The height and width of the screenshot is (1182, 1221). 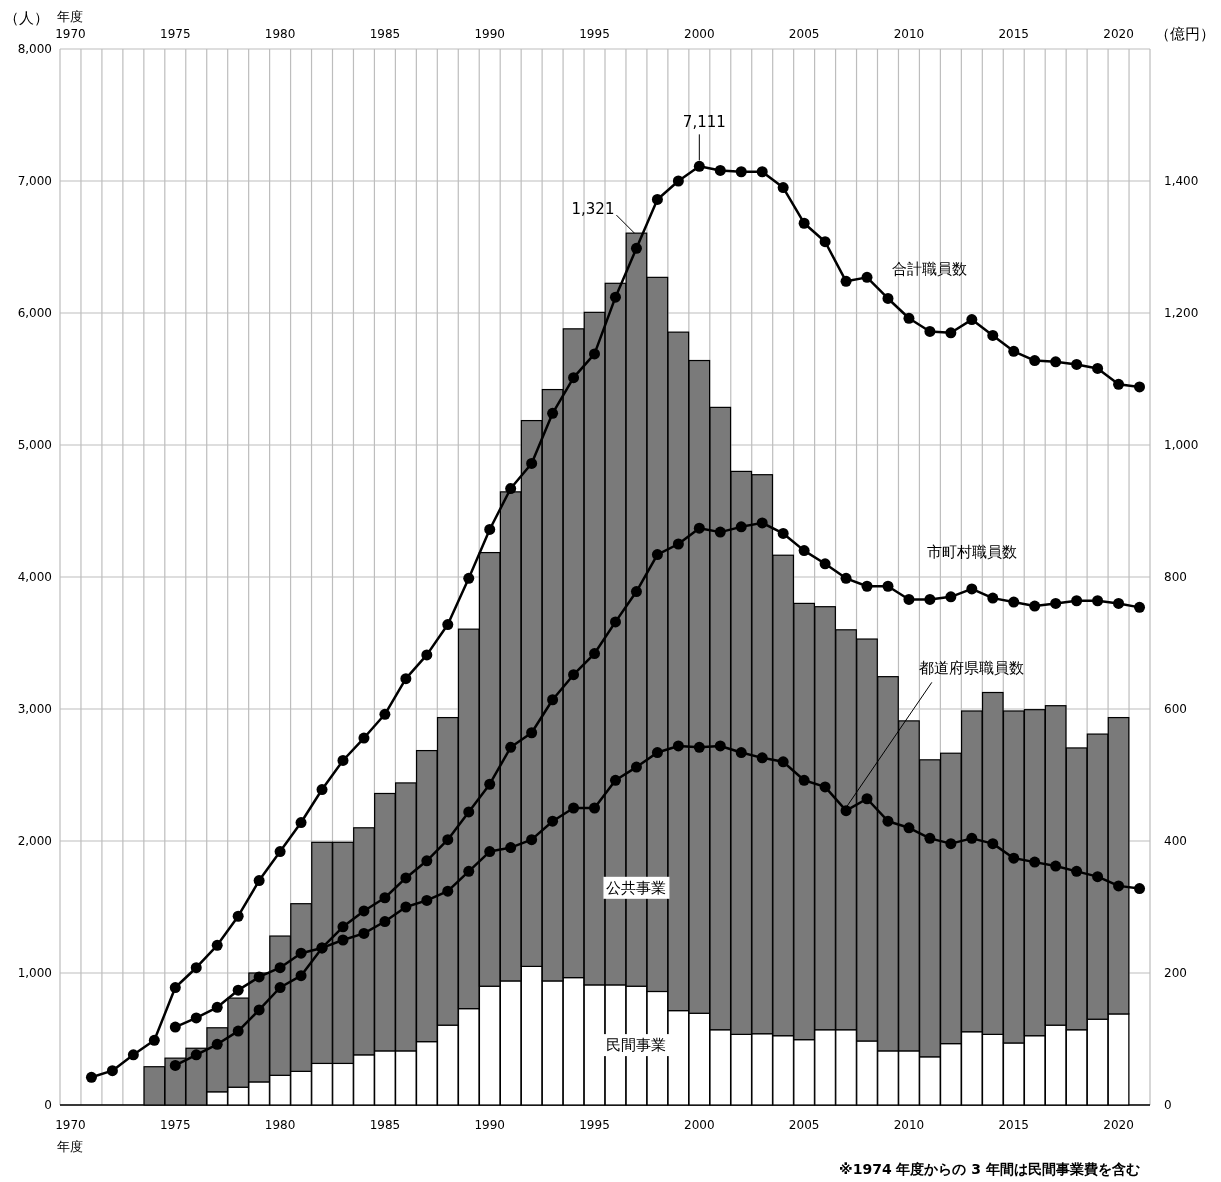 I want to click on category-label: 1980, so click(x=280, y=1124).